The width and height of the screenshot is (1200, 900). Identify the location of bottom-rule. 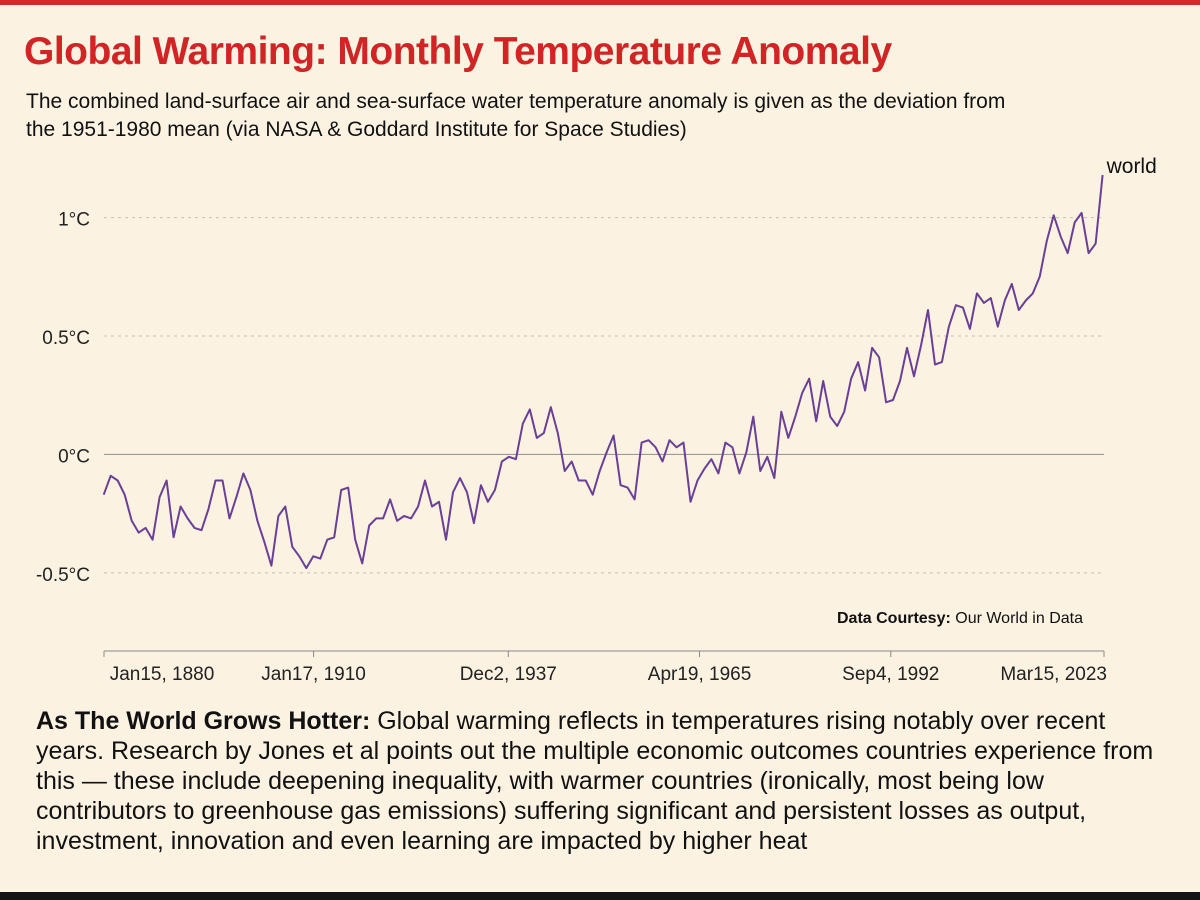
(600, 896).